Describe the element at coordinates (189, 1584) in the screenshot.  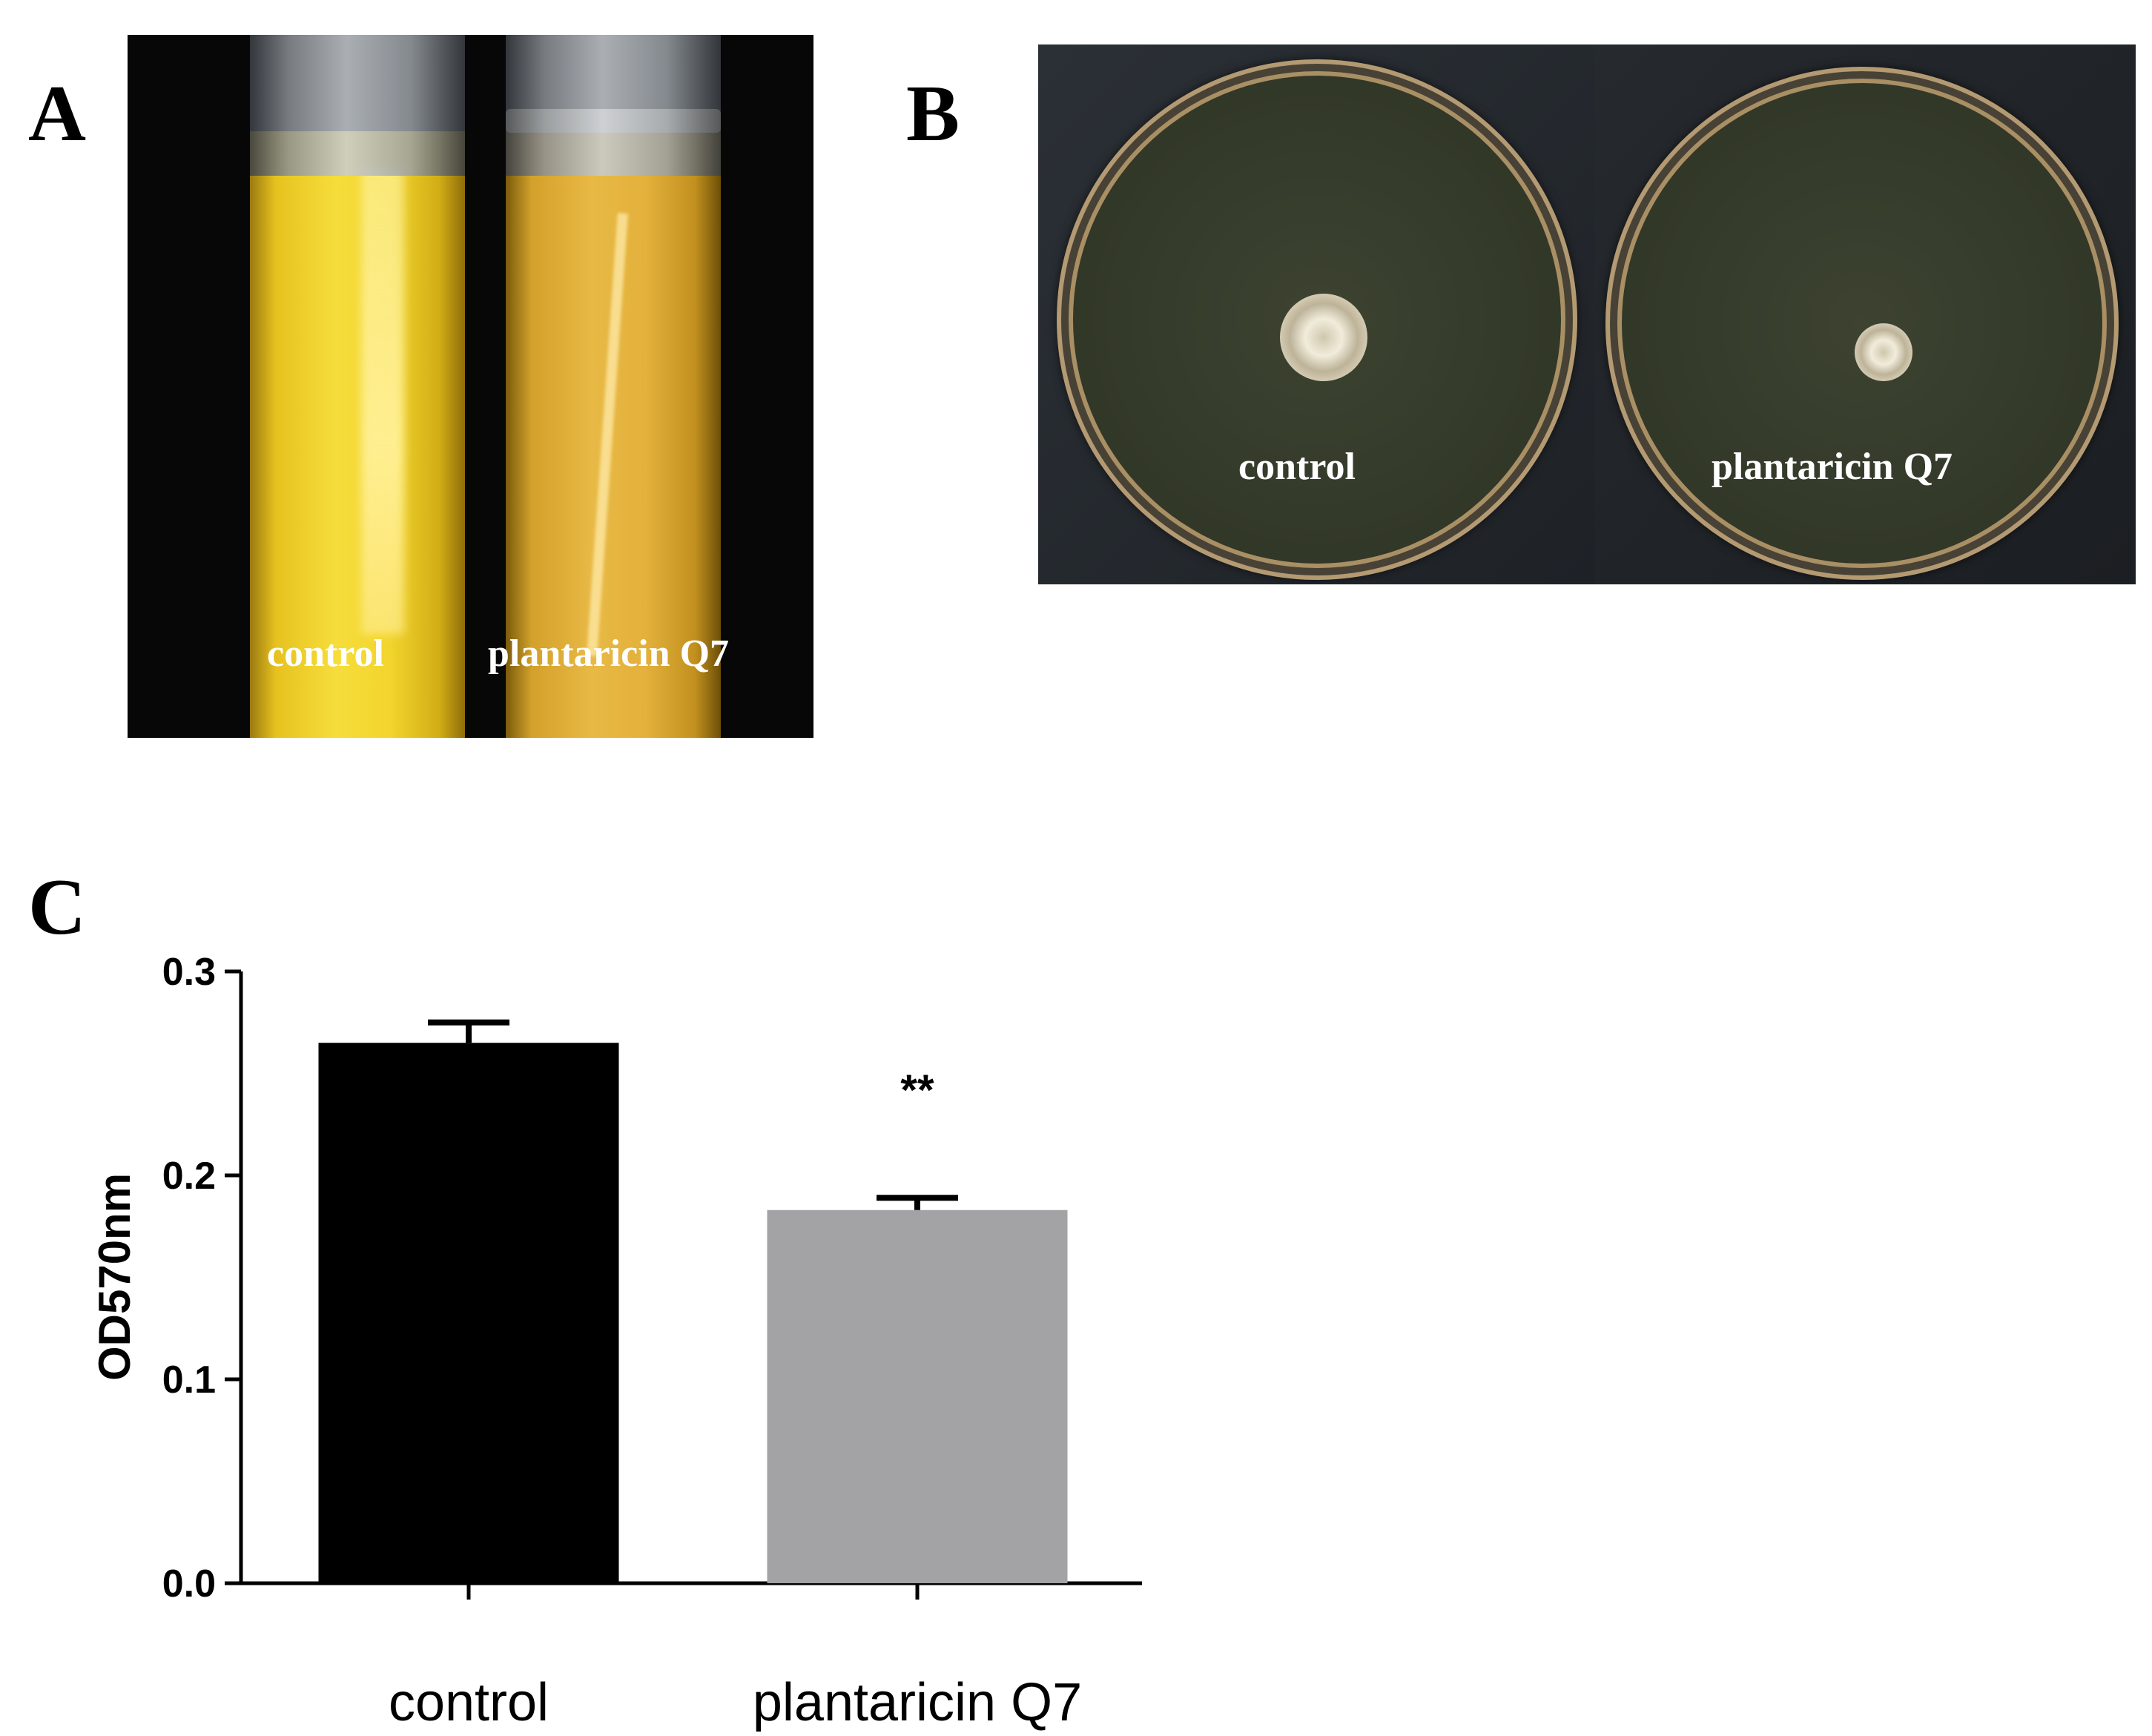
I see `y-tick-label: 0.0` at that location.